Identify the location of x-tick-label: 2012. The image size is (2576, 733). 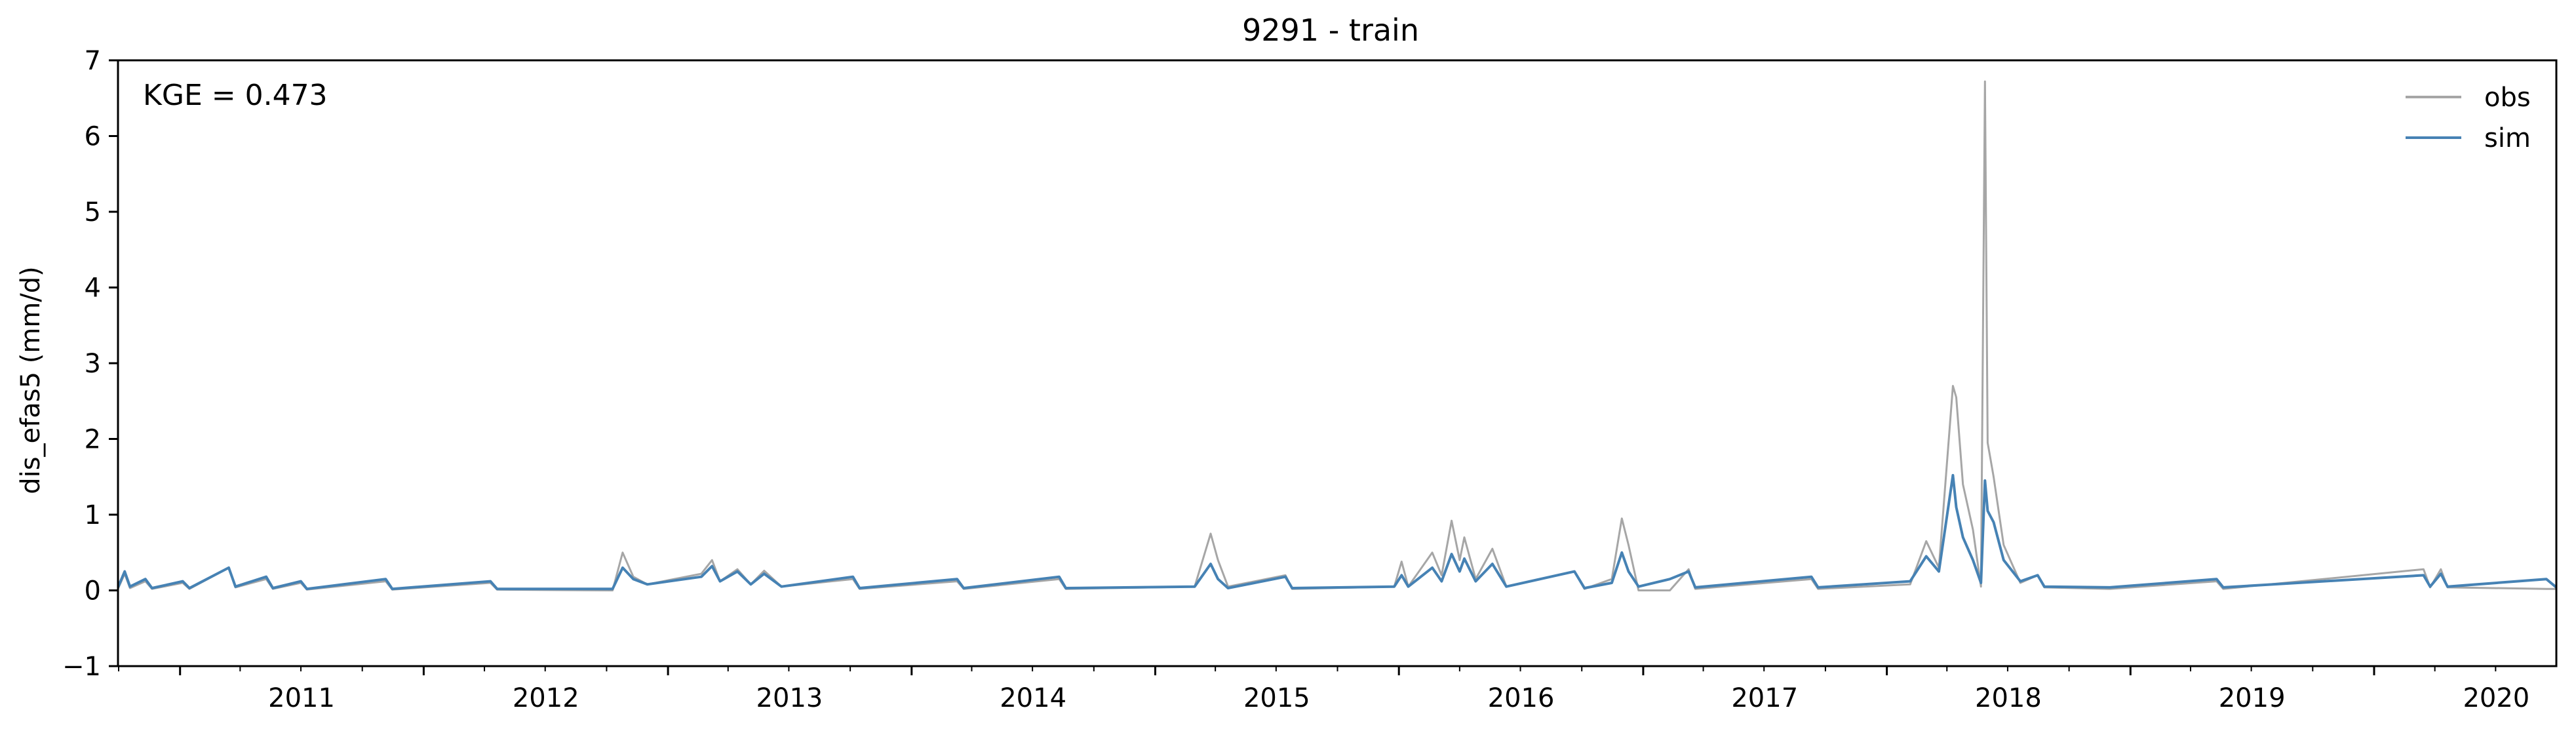
(546, 698).